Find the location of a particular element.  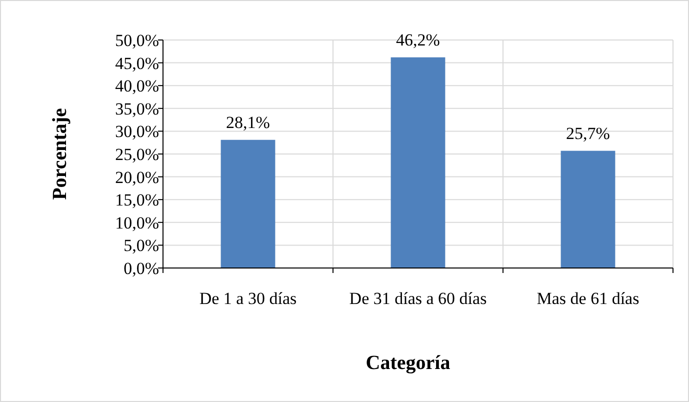

y-tick-label: 10,0% is located at coordinates (137, 222).